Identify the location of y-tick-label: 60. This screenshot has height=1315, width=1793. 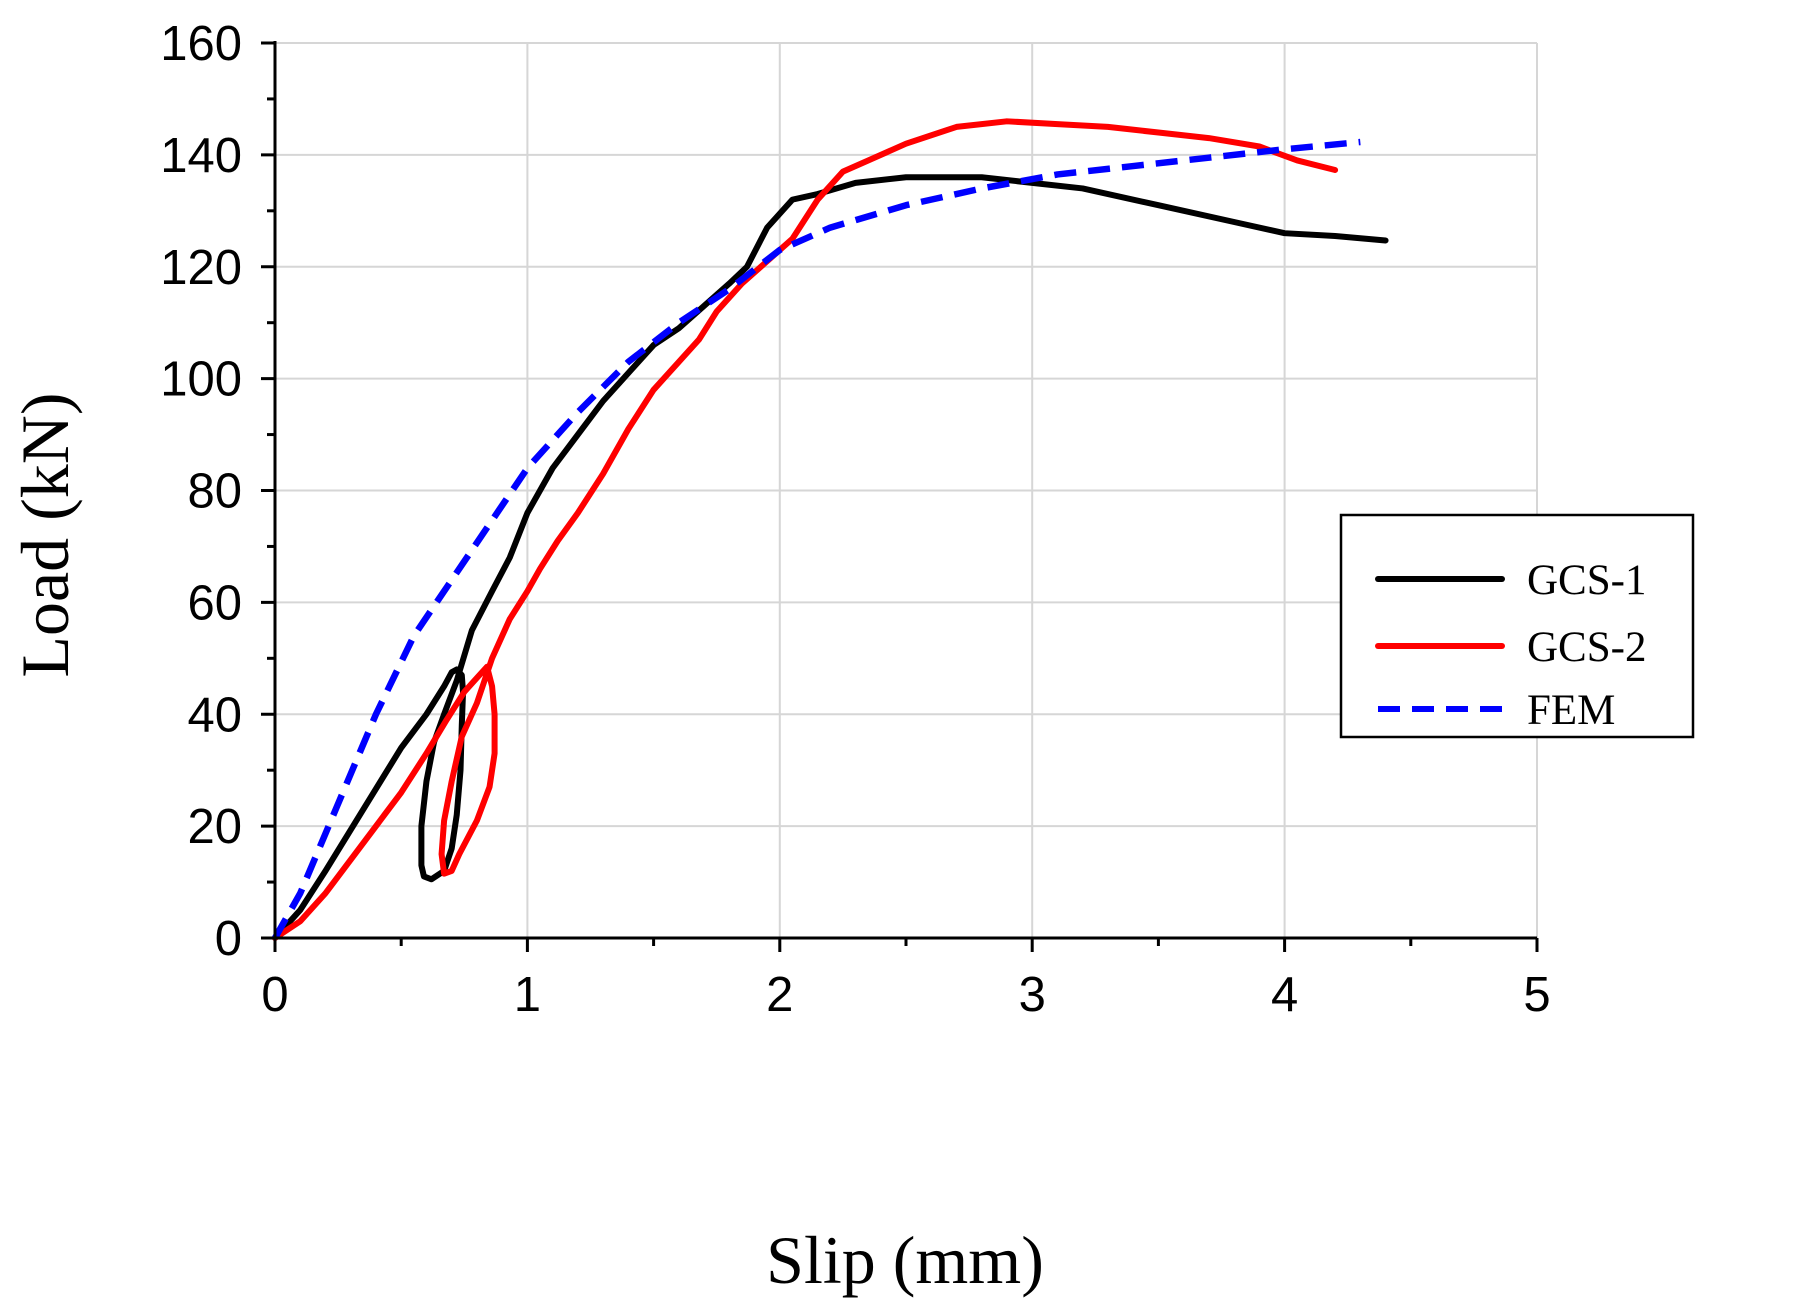
(214, 603).